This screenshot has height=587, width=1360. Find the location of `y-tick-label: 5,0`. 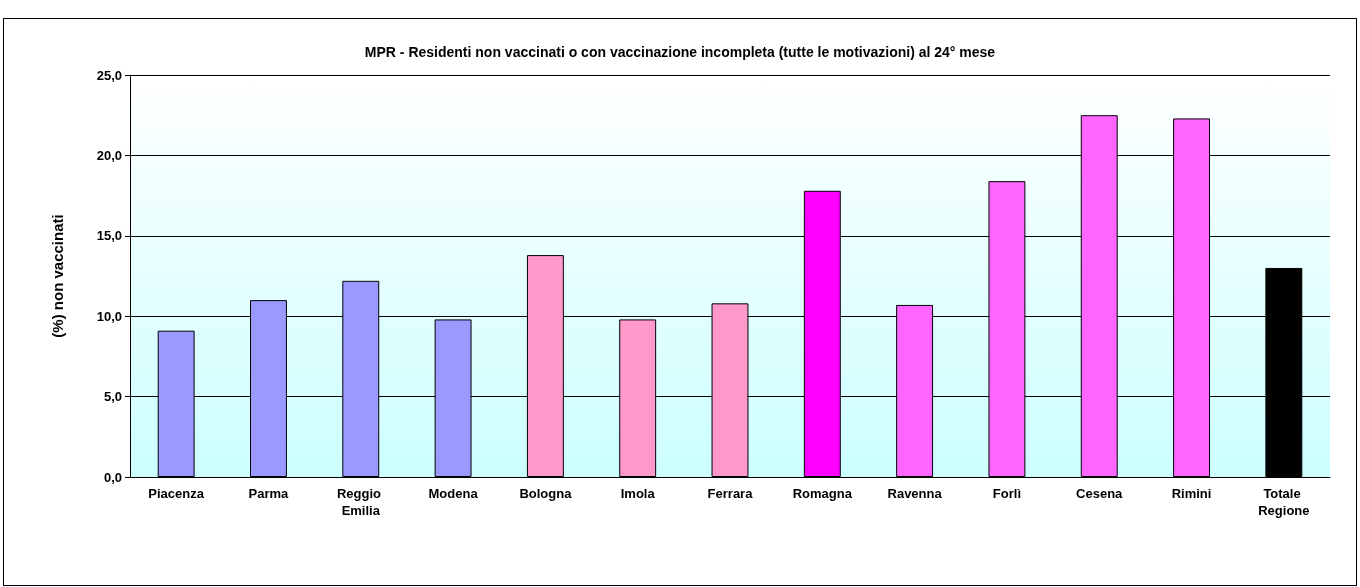

y-tick-label: 5,0 is located at coordinates (112, 397).